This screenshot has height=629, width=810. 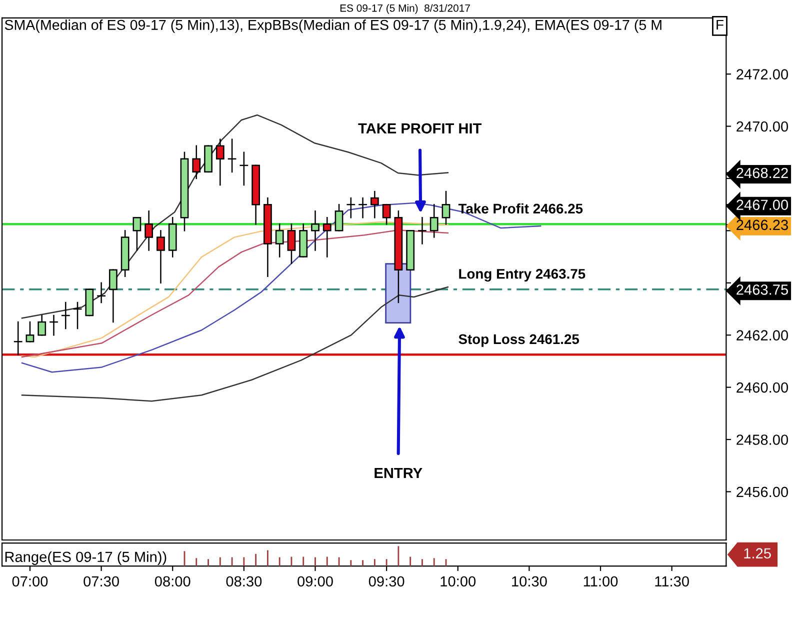 I want to click on ref-line-label: Stop Loss 2461.25, so click(x=519, y=340).